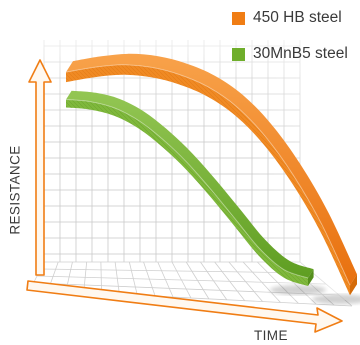 The width and height of the screenshot is (360, 345). What do you see at coordinates (238, 18) in the screenshot?
I see `legend-swatch-450hb` at bounding box center [238, 18].